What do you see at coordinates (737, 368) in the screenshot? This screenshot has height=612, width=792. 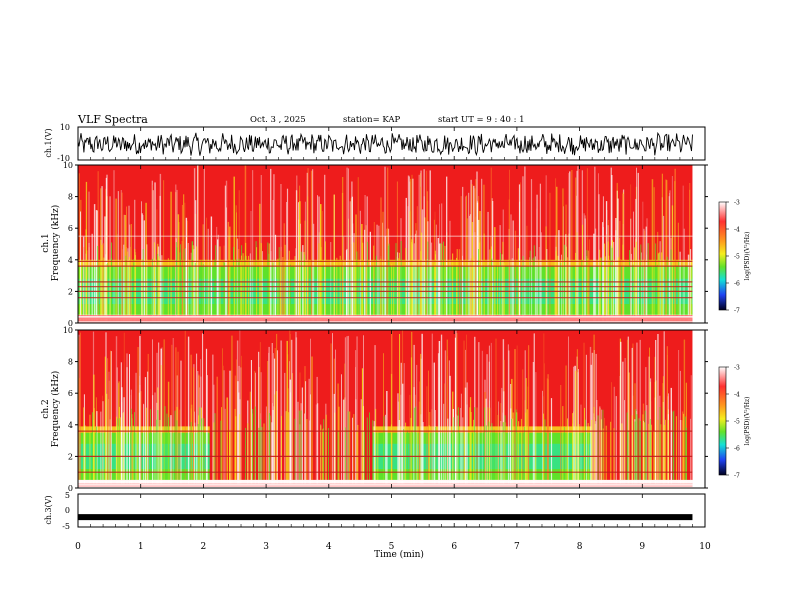 I see `colorbar-tick-label: -3` at bounding box center [737, 368].